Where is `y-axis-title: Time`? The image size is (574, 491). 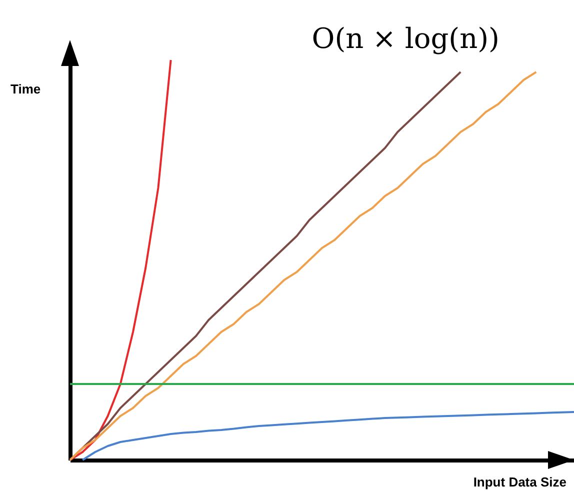
y-axis-title: Time is located at coordinates (25, 89).